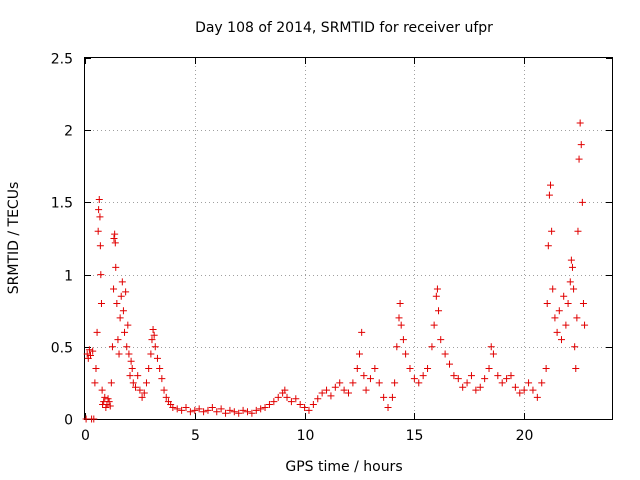  I want to click on y-tick-label: 0, so click(68, 421).